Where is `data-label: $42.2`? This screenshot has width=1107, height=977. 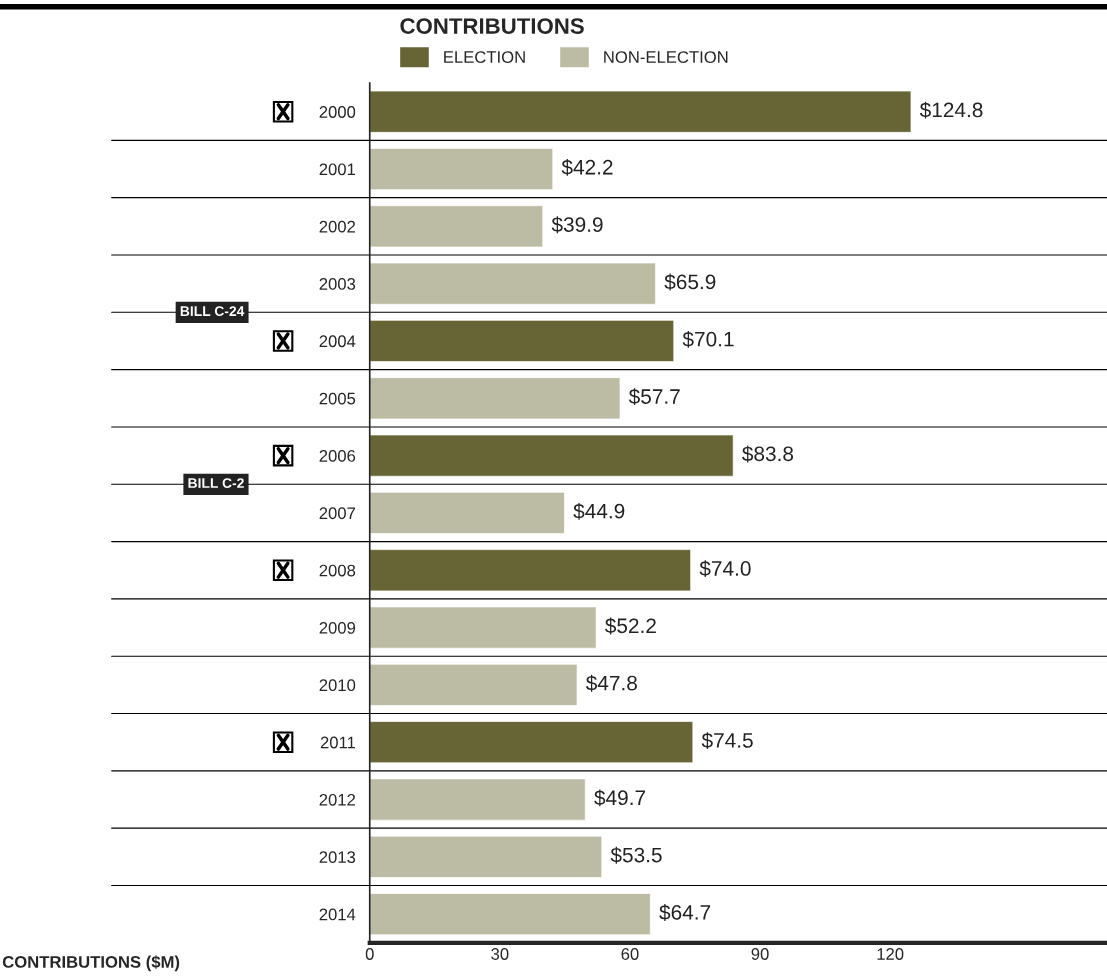
data-label: $42.2 is located at coordinates (587, 167).